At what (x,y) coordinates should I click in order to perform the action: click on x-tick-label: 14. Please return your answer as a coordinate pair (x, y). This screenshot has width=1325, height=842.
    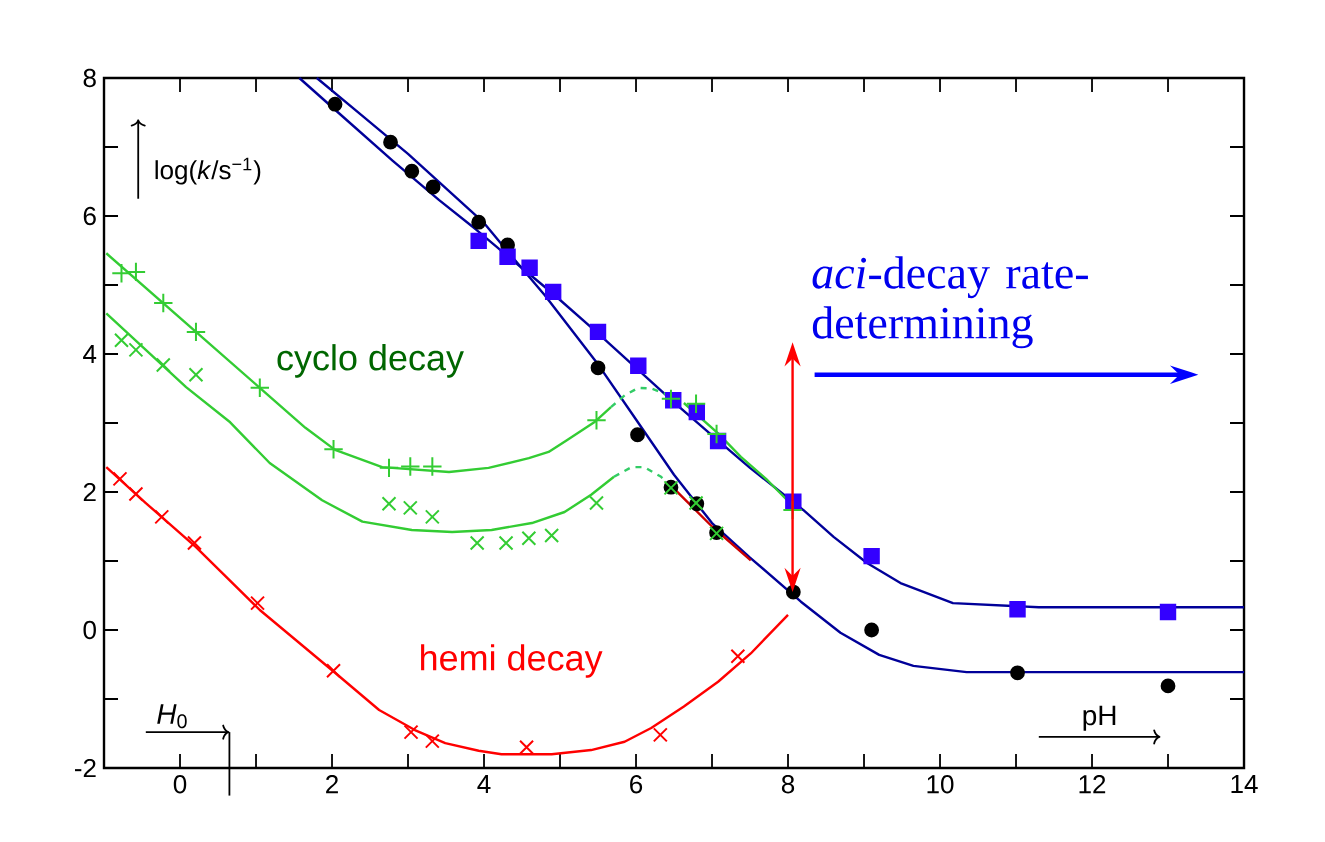
    Looking at the image, I should click on (1244, 784).